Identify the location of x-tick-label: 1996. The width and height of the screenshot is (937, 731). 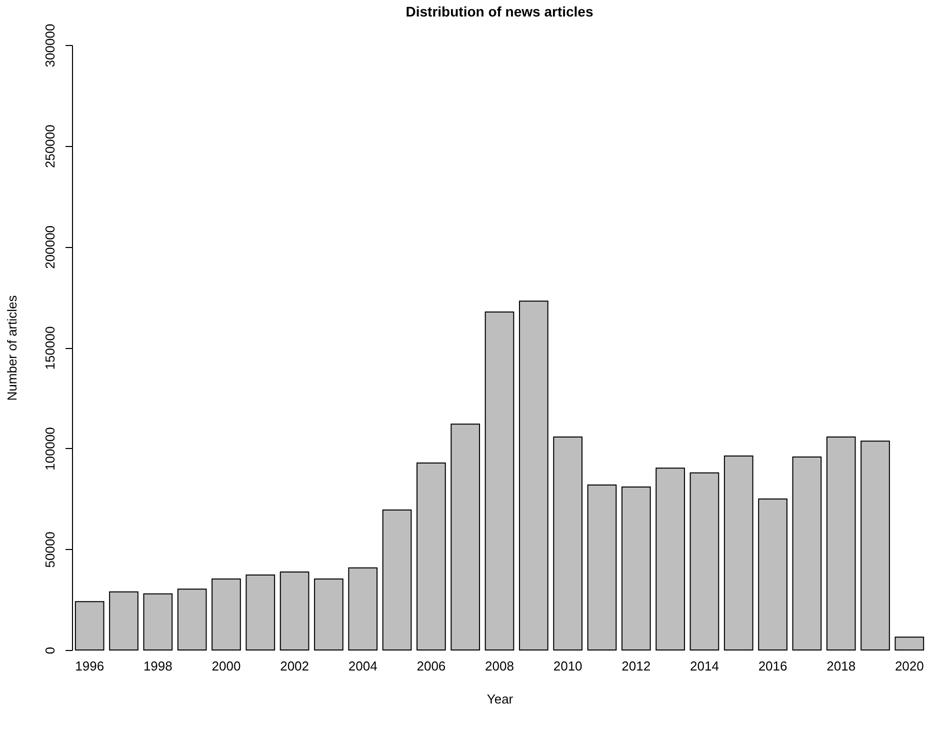
(89, 666).